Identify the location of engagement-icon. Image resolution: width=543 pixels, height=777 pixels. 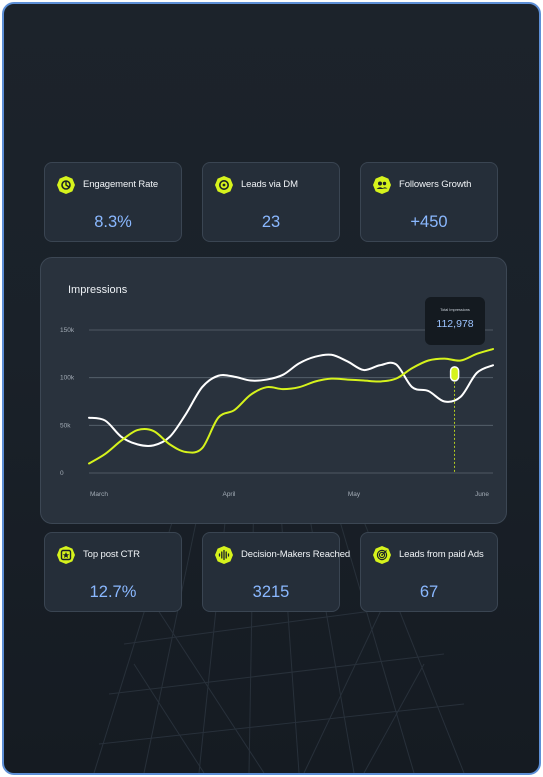
(66, 185).